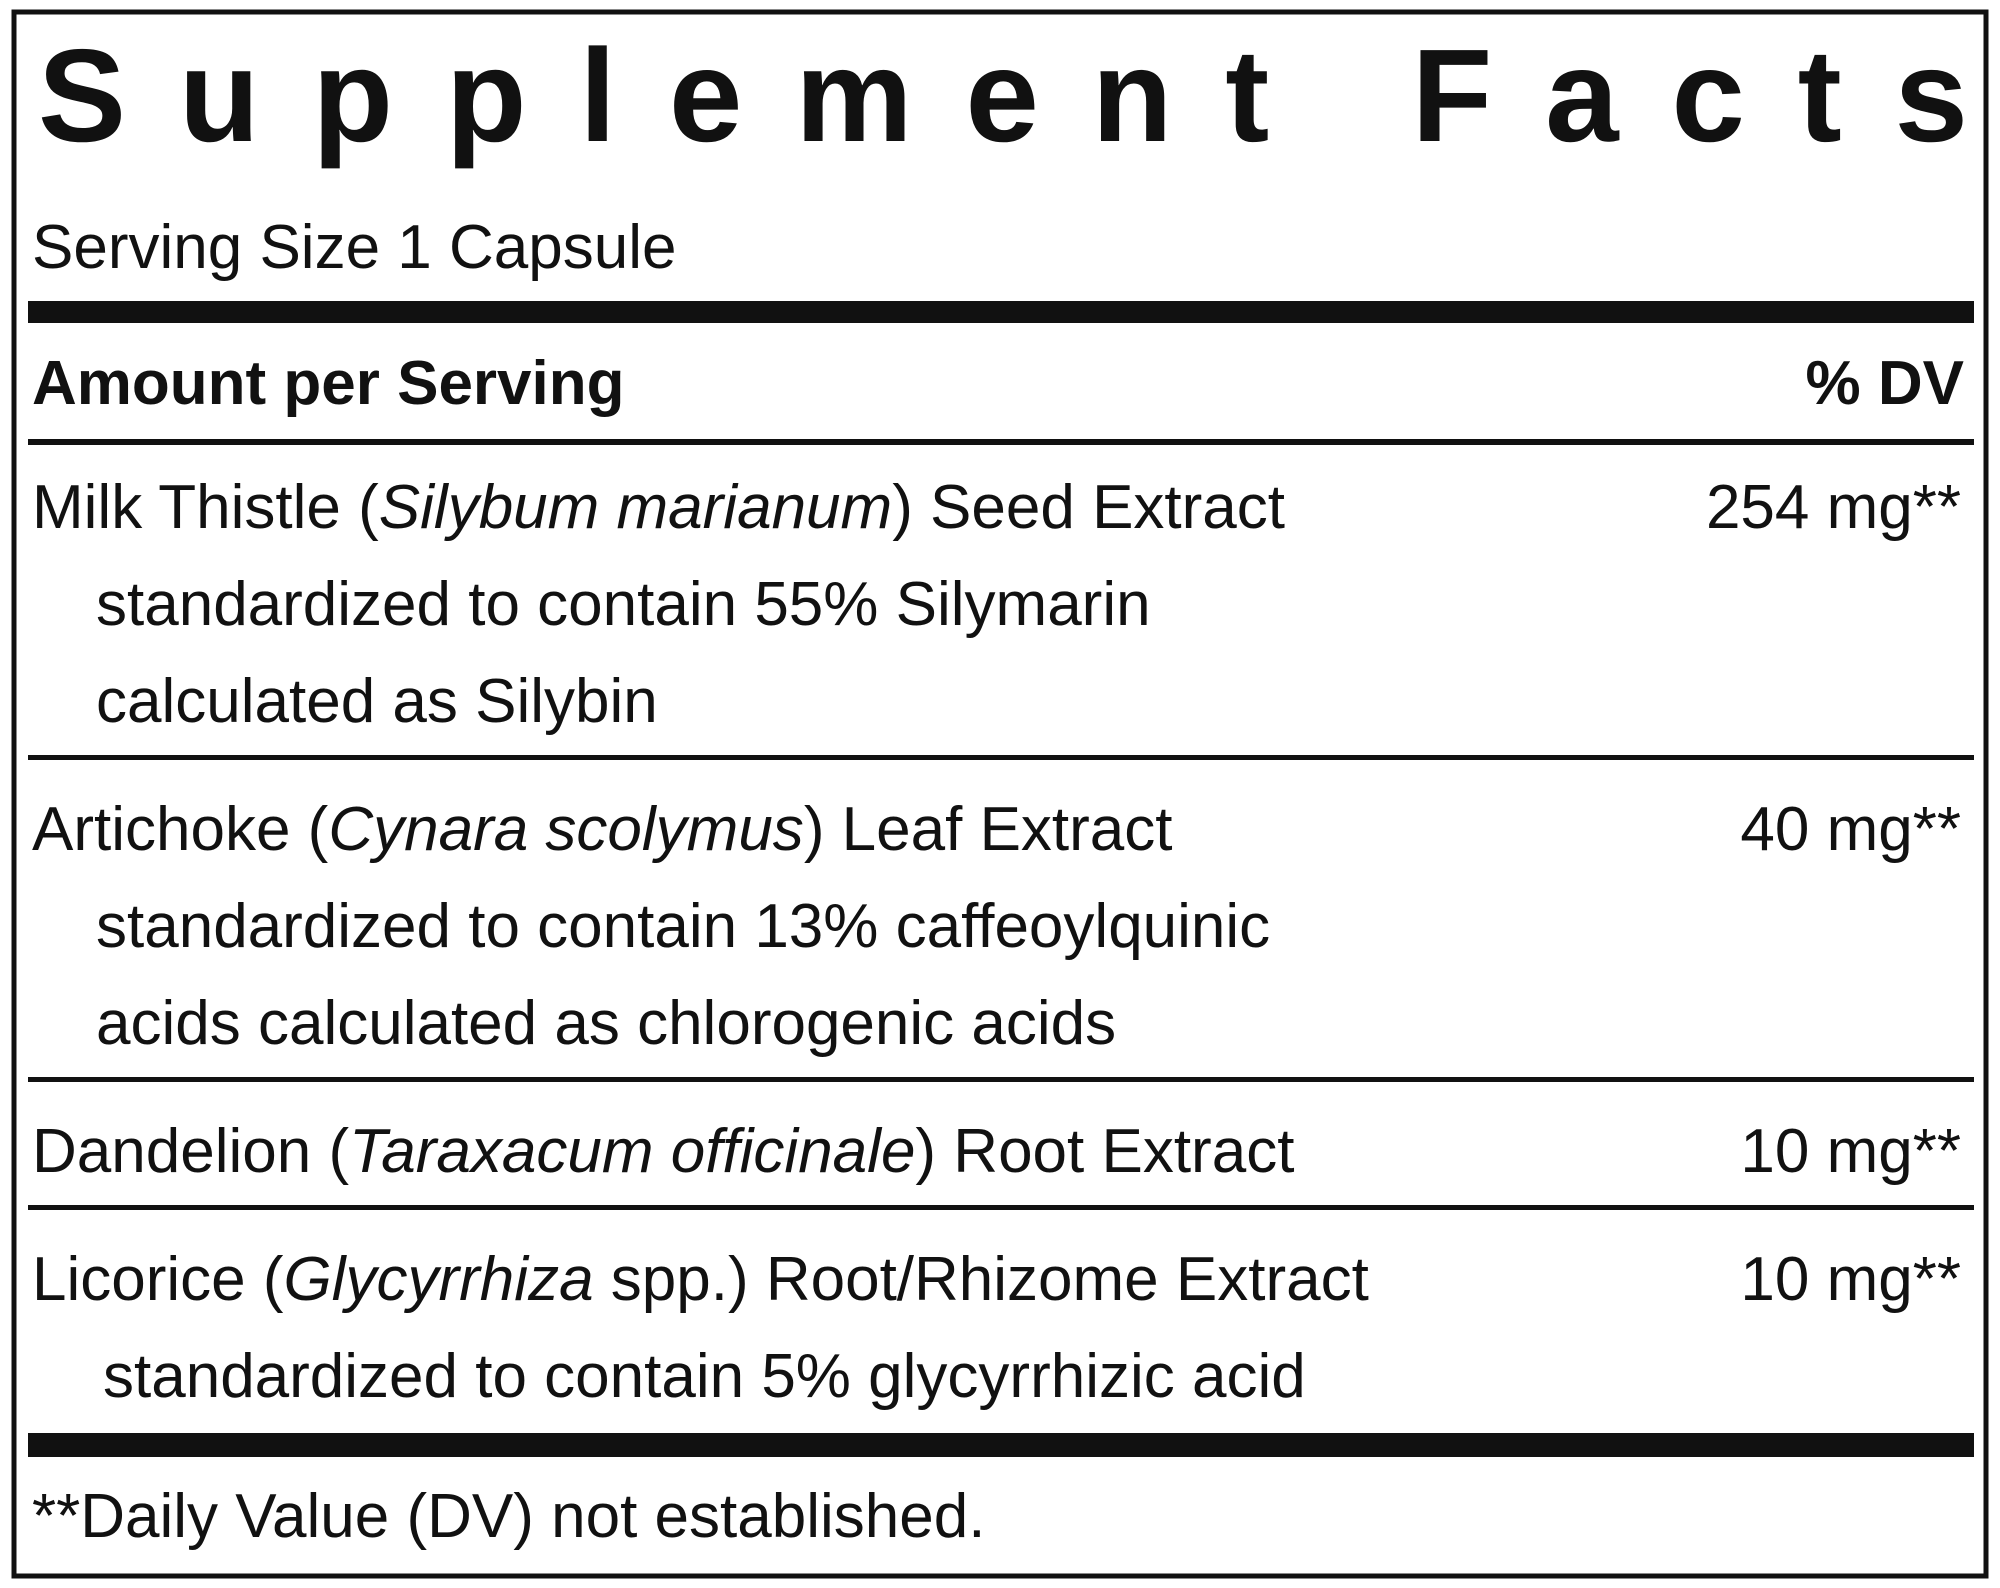 This screenshot has width=2000, height=1588. What do you see at coordinates (1833, 507) in the screenshot?
I see `amount: 254 mg**` at bounding box center [1833, 507].